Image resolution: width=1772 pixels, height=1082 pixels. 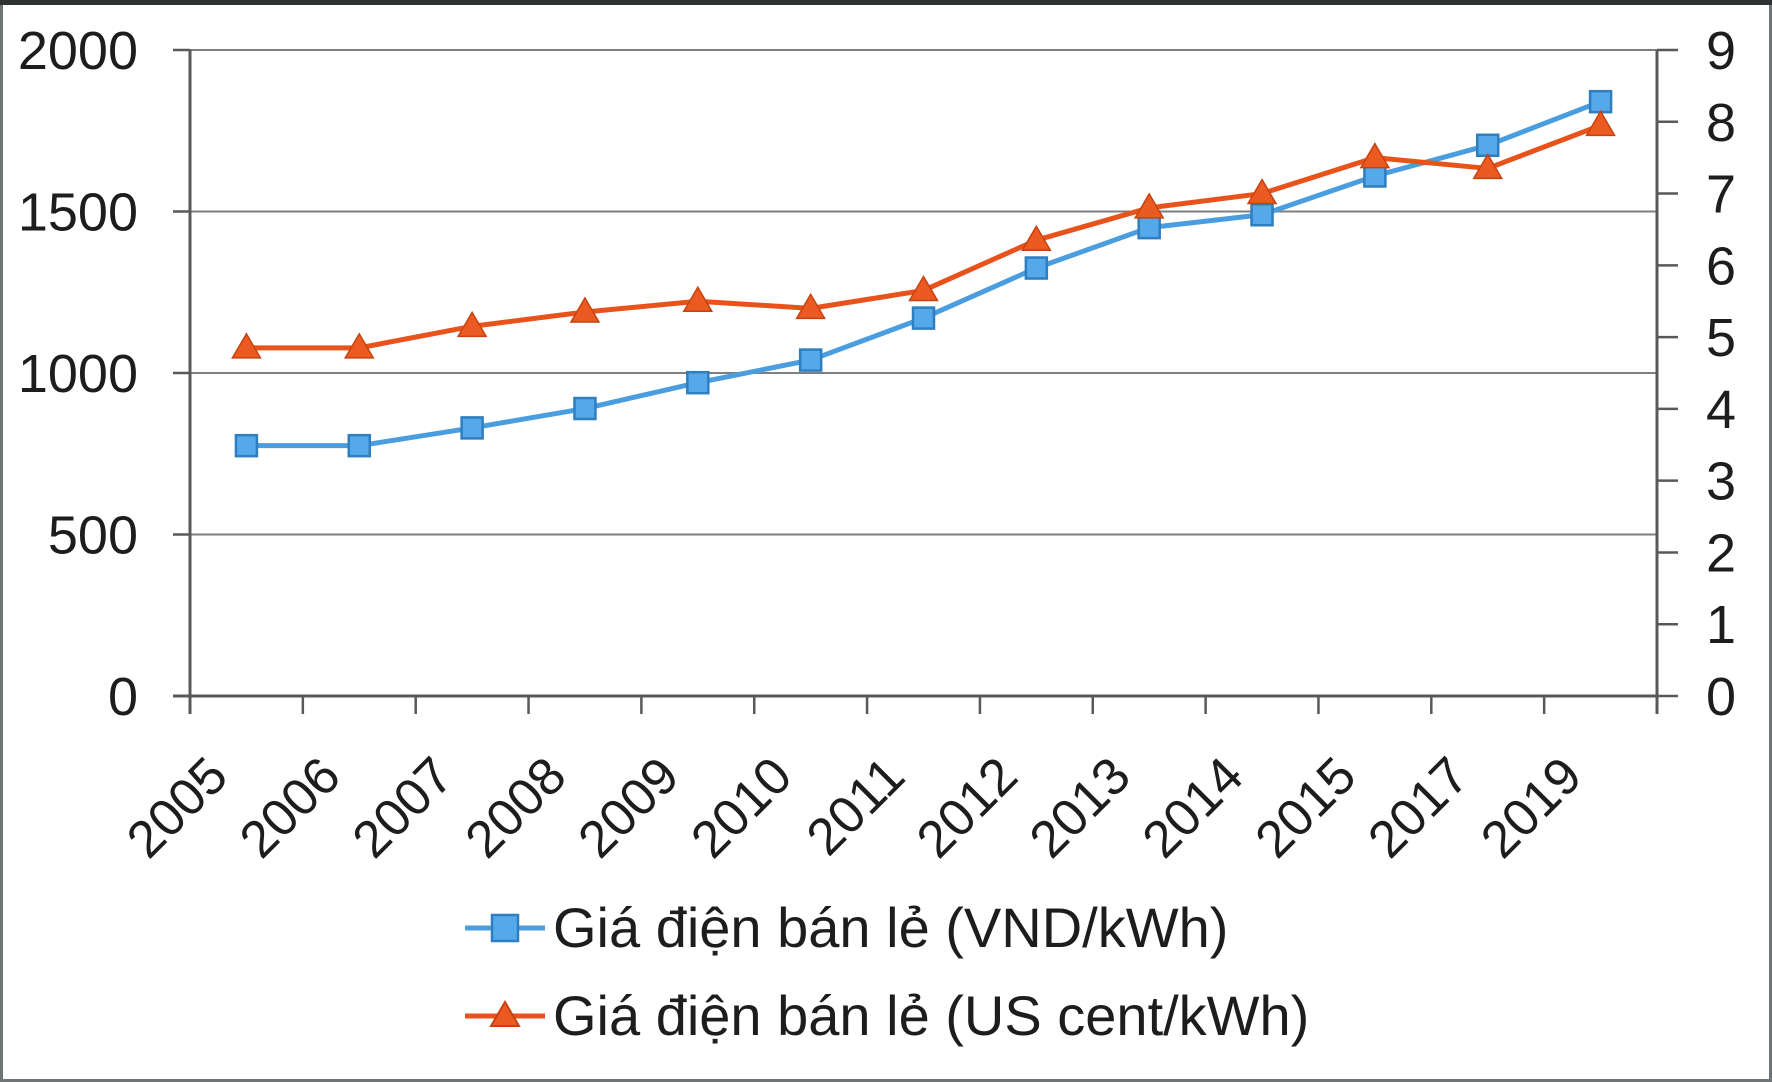 What do you see at coordinates (403, 807) in the screenshot?
I see `x-axis-category-label: 2007` at bounding box center [403, 807].